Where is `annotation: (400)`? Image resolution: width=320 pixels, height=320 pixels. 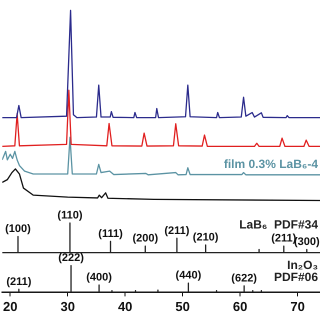
annotation: (400) is located at coordinates (99, 278).